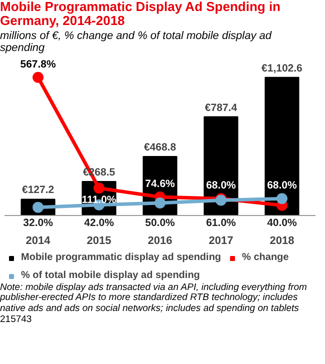  Describe the element at coordinates (154, 298) in the screenshot. I see `text: Note: mobile display ads transacted via an API, including everything from publisher-erected APIs to more standardized RTB technology; includes native ads and ads on social networks; includes ad spending on tablets` at that location.